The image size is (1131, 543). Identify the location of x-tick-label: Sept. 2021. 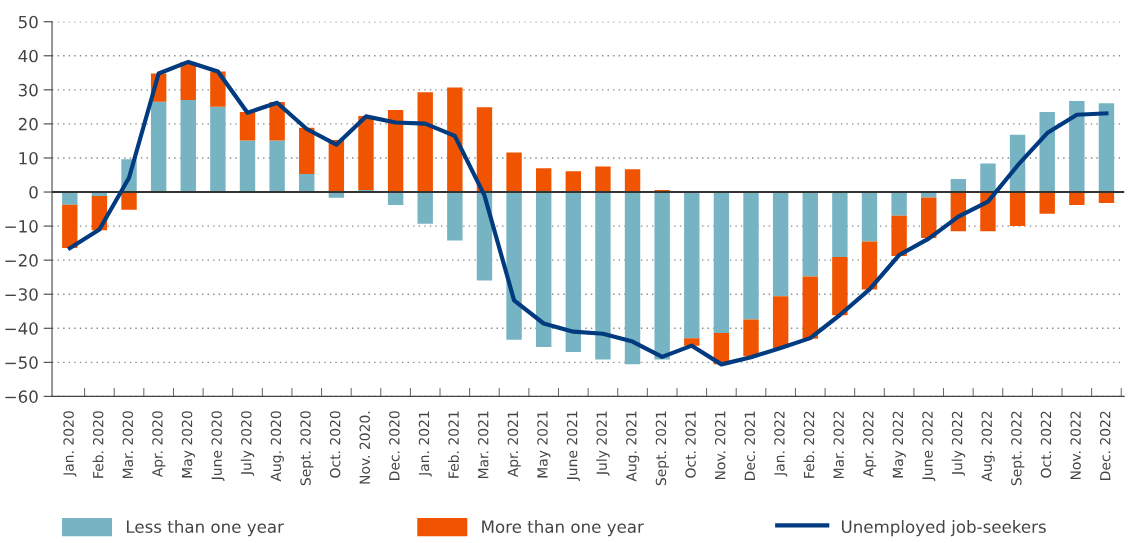
(662, 448).